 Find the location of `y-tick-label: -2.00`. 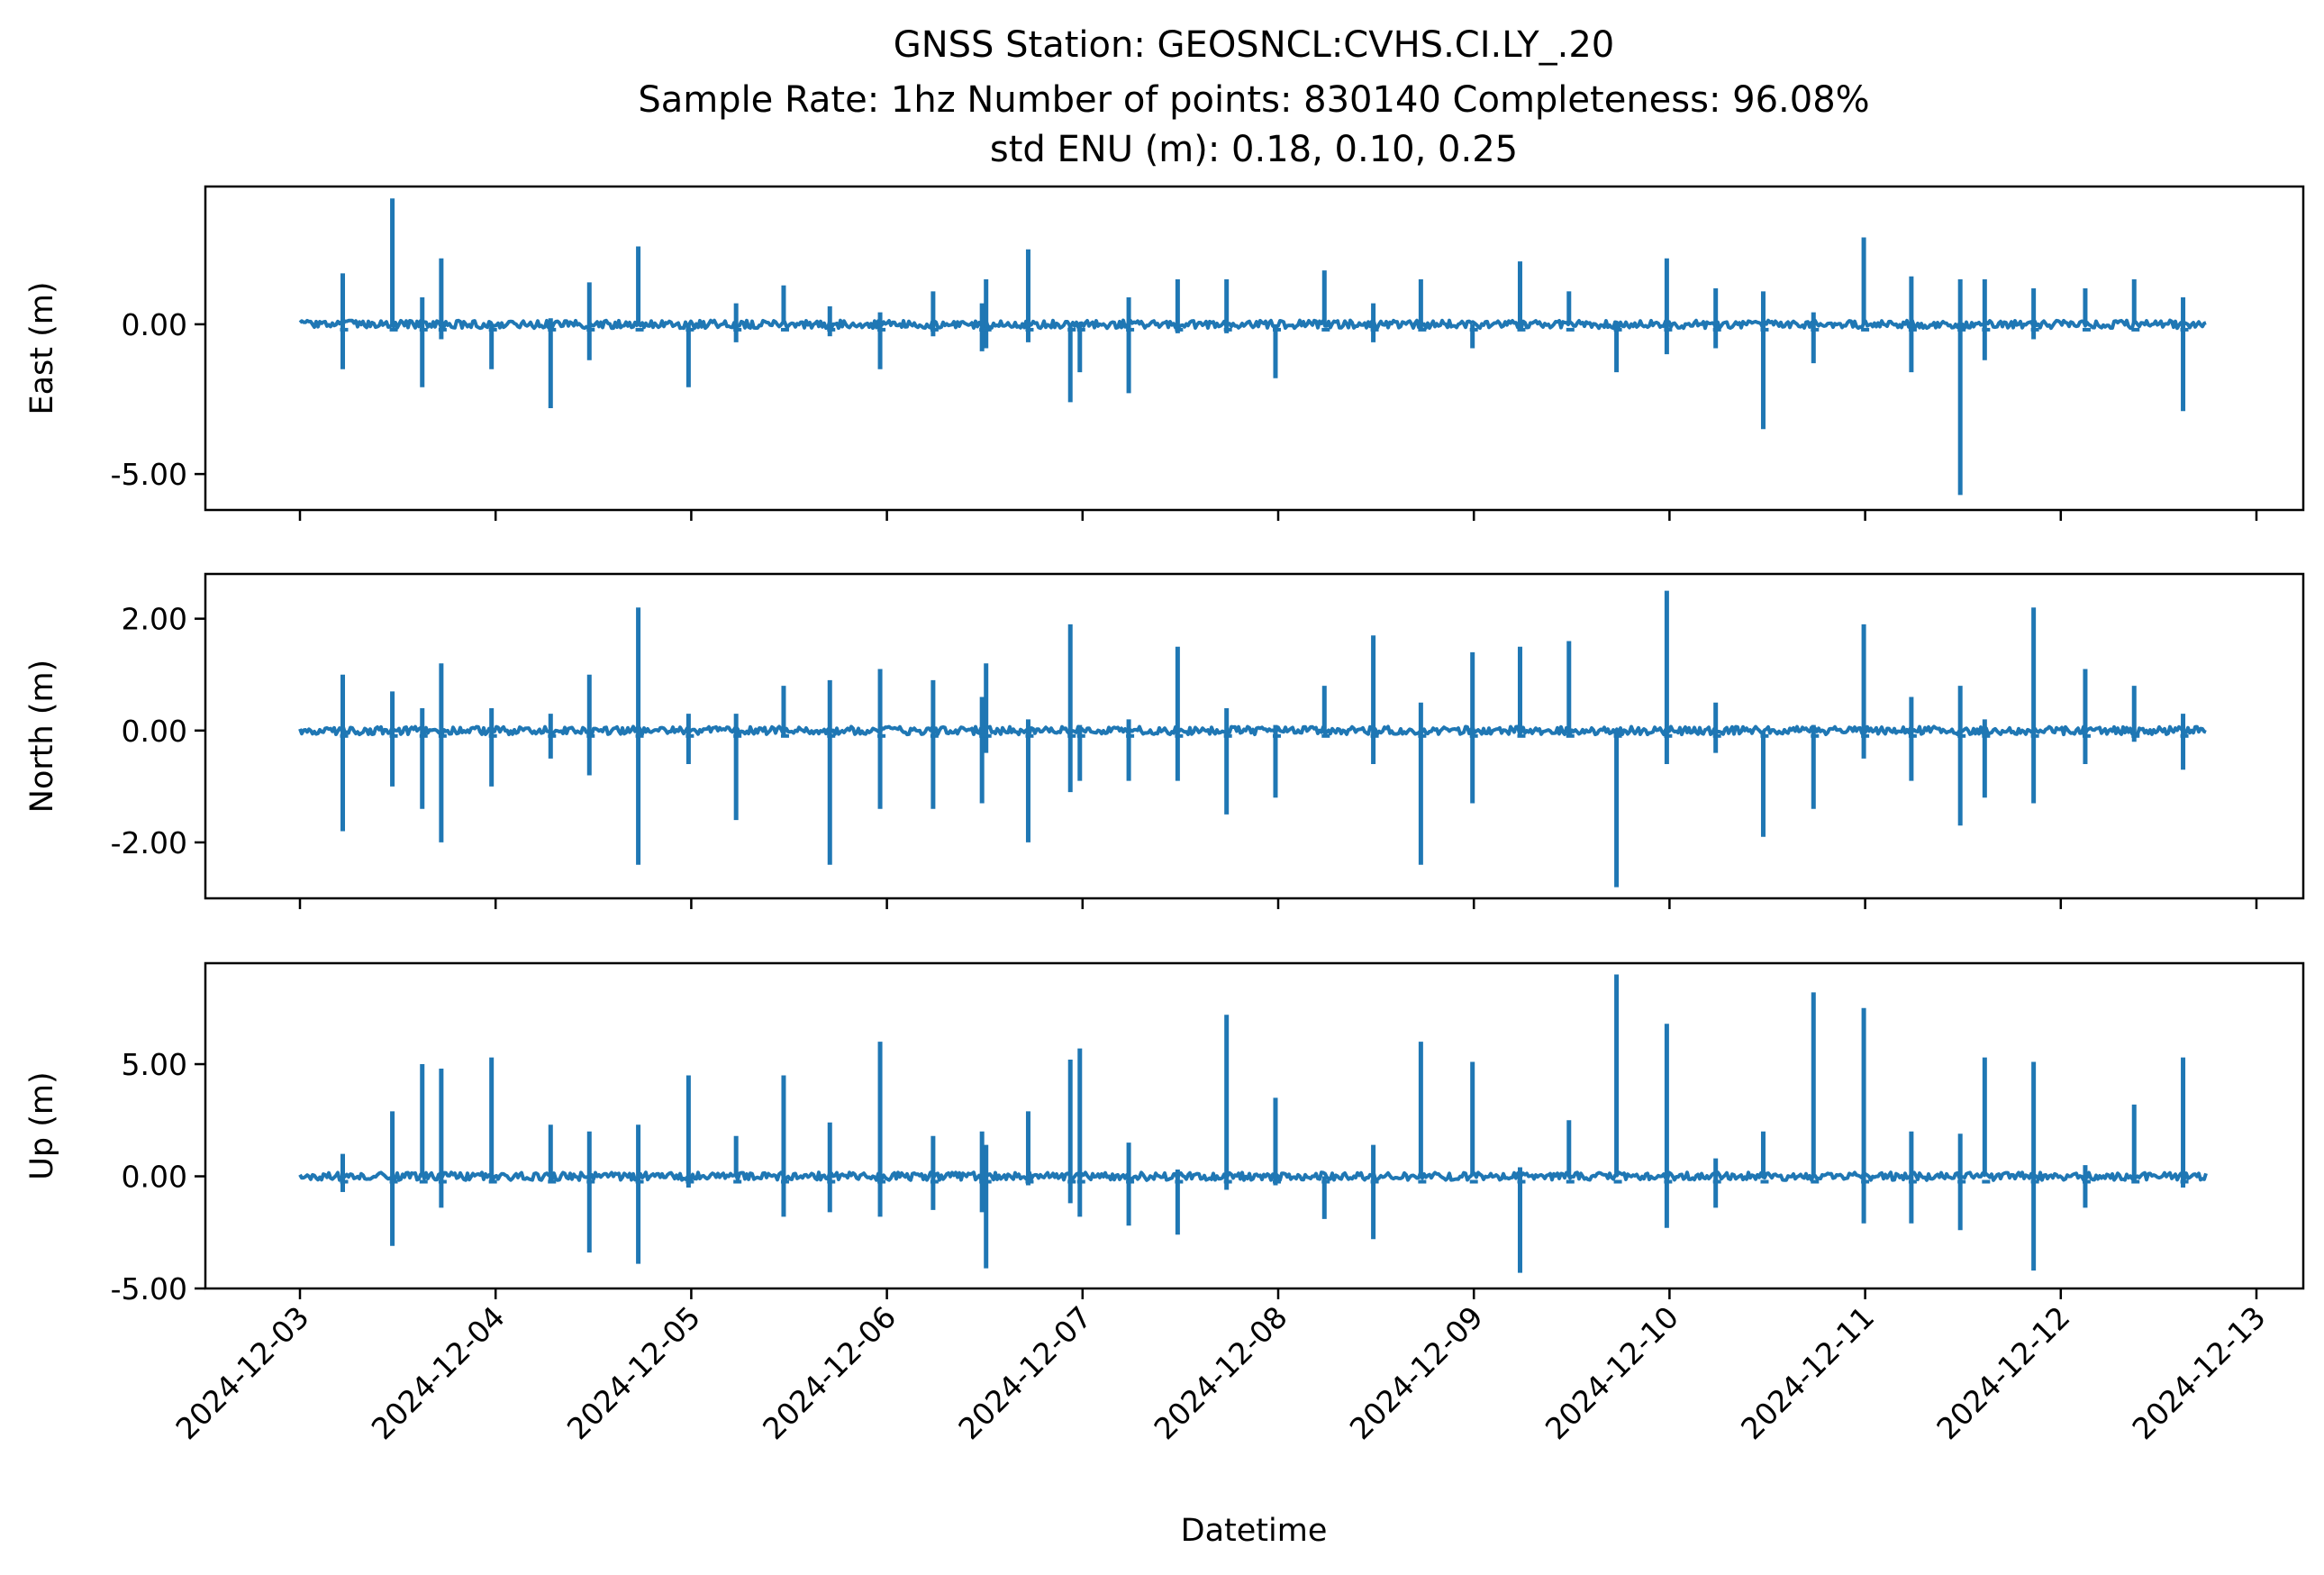

y-tick-label: -2.00 is located at coordinates (149, 842).